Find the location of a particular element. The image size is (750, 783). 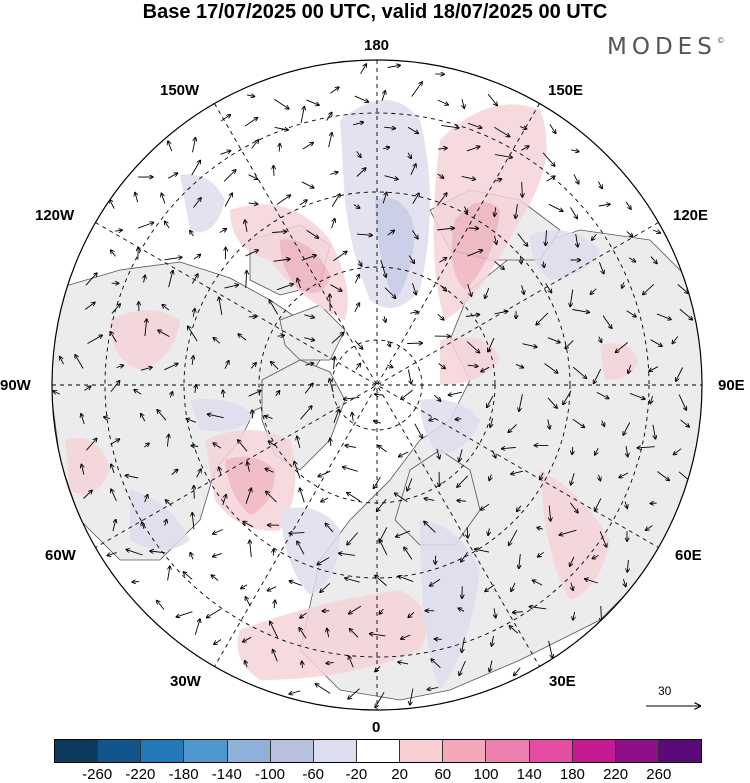

negative-anomaly-area is located at coordinates (202, 203).